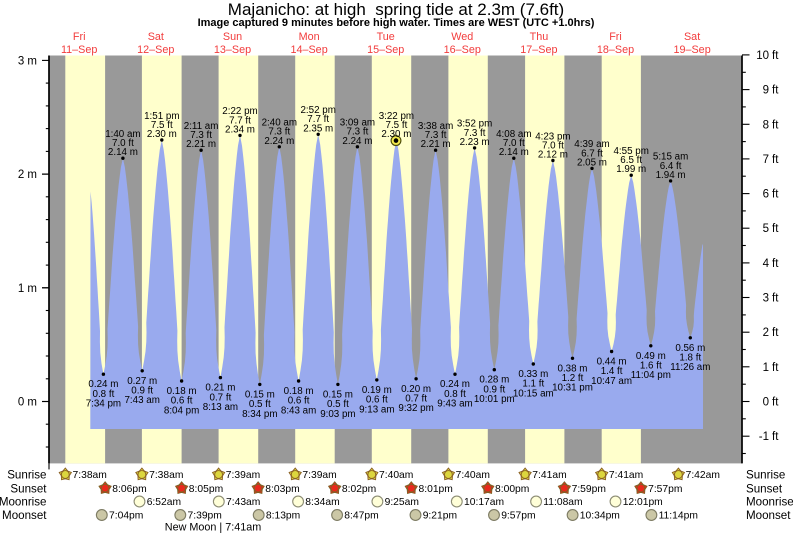 This screenshot has height=542, width=793. I want to click on svg-text: 1.4 ft, so click(612, 371).